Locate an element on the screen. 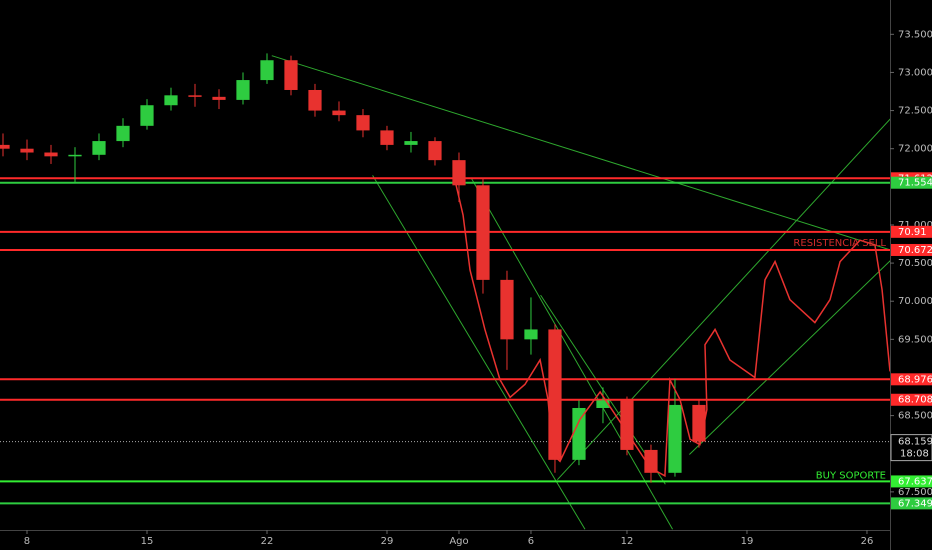  price-box-label: 68.708 is located at coordinates (915, 400).